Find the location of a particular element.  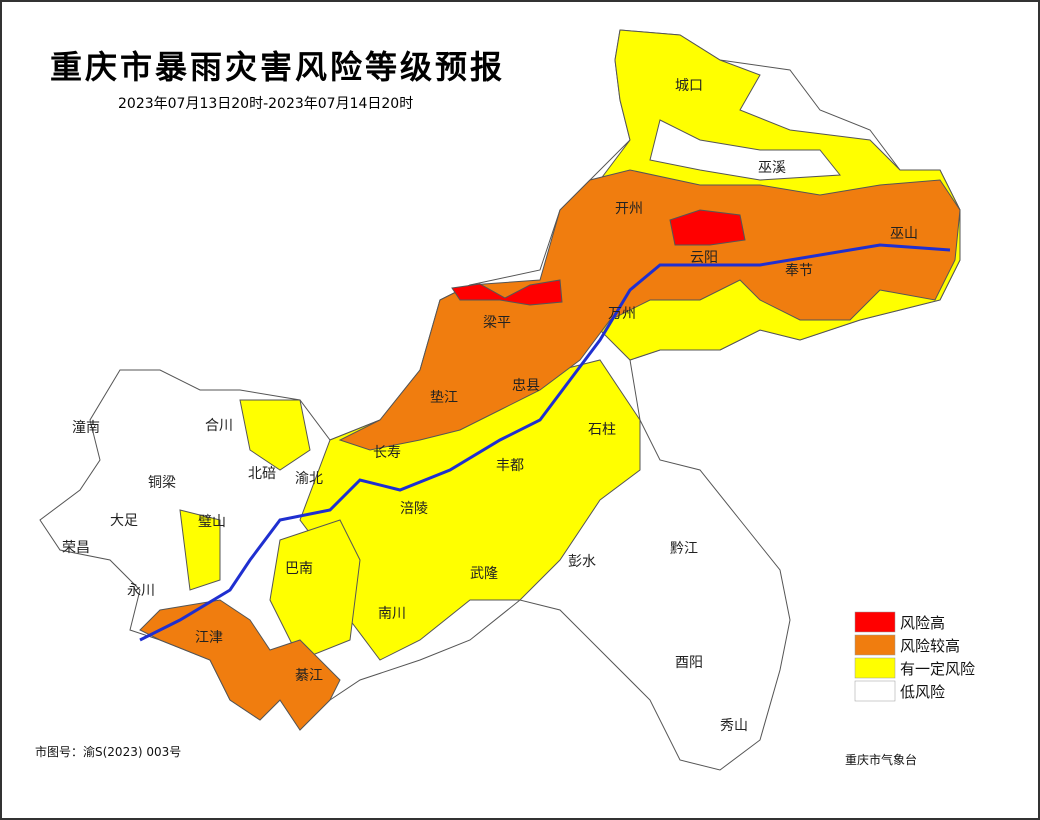

district-label: 酉阳 is located at coordinates (689, 663).